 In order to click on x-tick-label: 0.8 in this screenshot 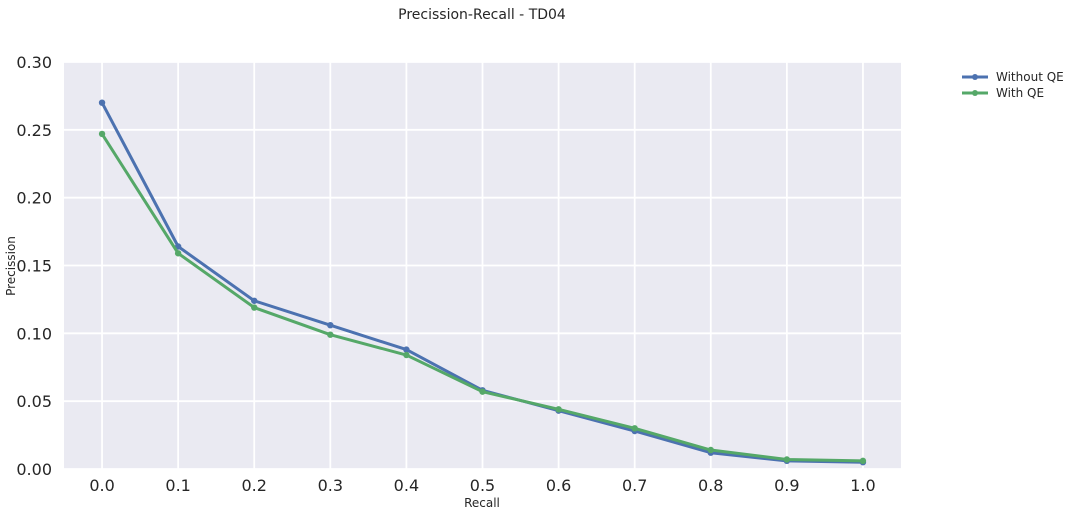, I will do `click(710, 485)`.